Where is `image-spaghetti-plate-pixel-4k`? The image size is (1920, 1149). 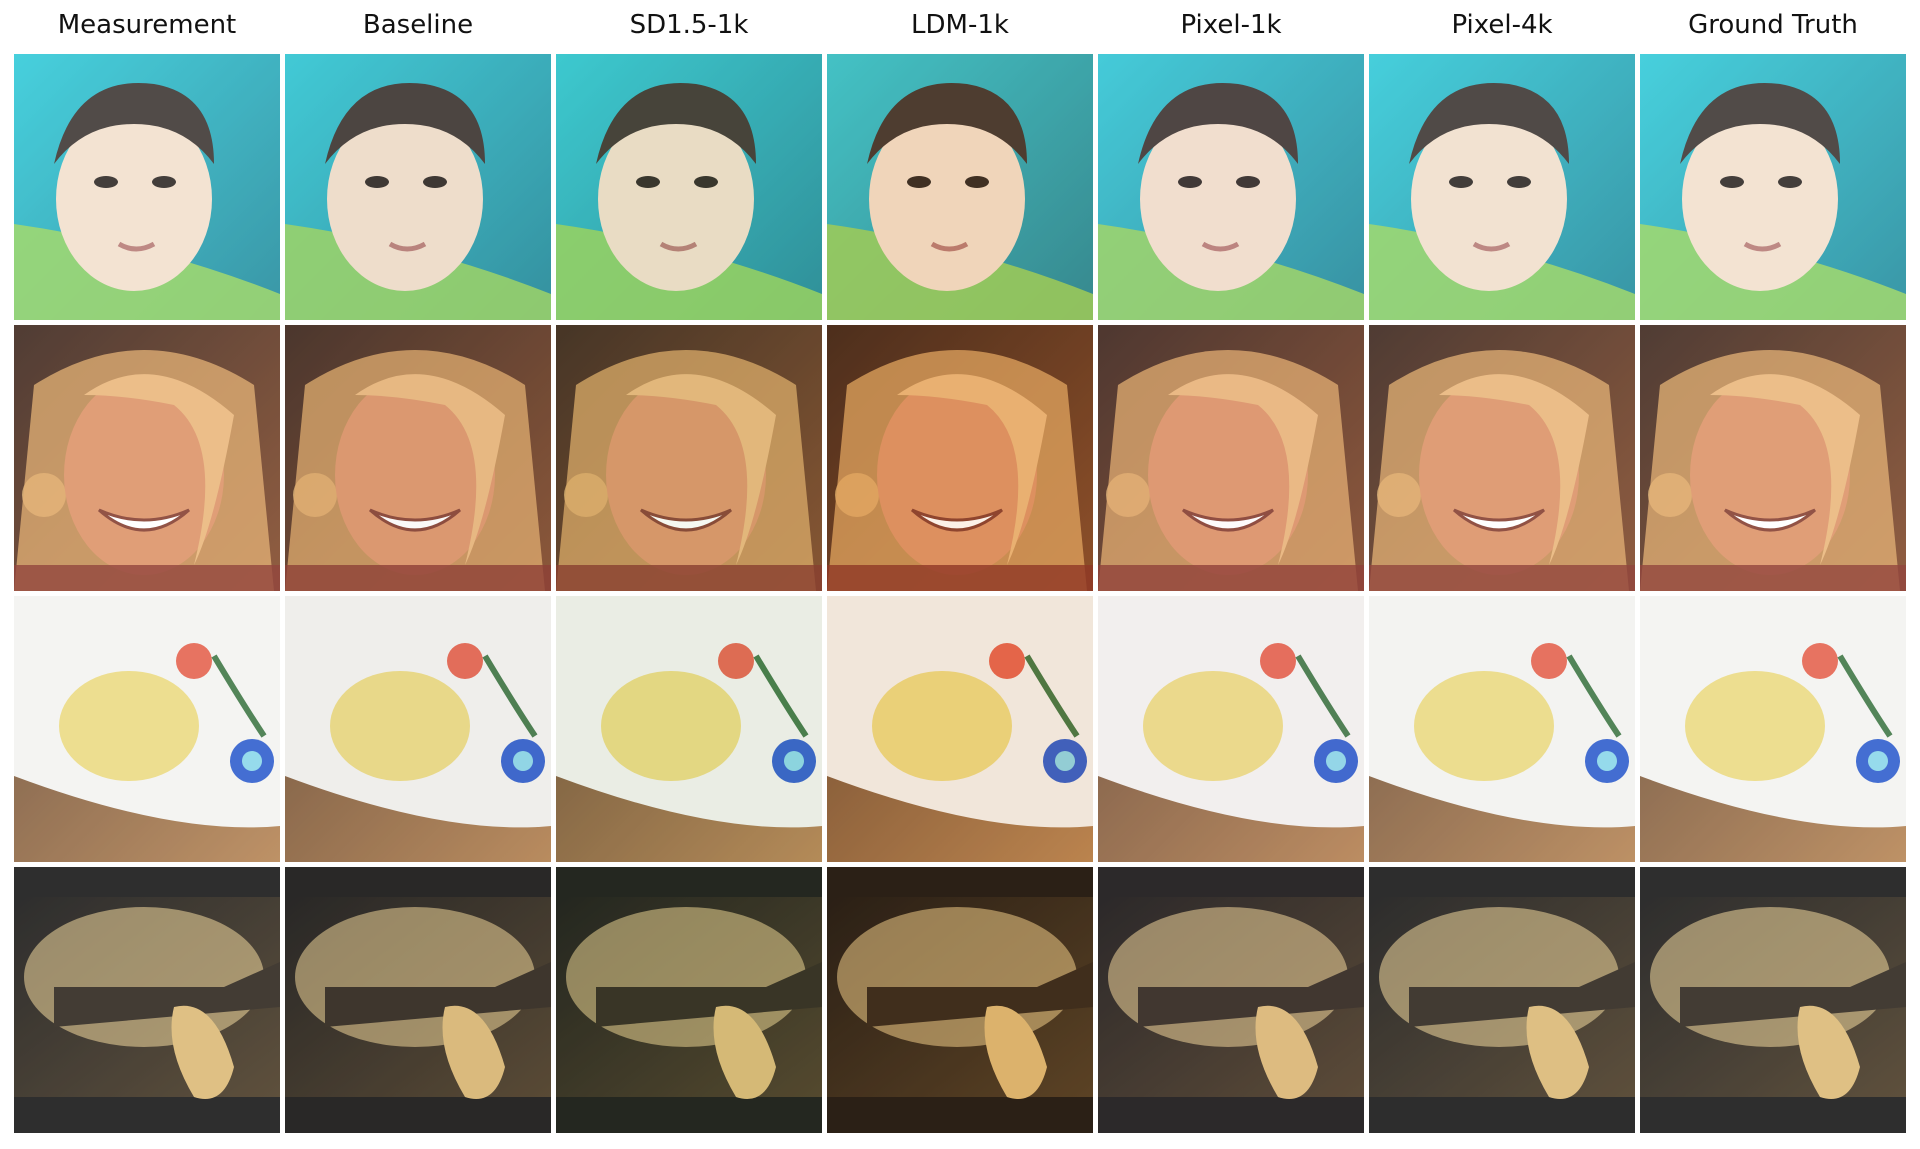 image-spaghetti-plate-pixel-4k is located at coordinates (1502, 729).